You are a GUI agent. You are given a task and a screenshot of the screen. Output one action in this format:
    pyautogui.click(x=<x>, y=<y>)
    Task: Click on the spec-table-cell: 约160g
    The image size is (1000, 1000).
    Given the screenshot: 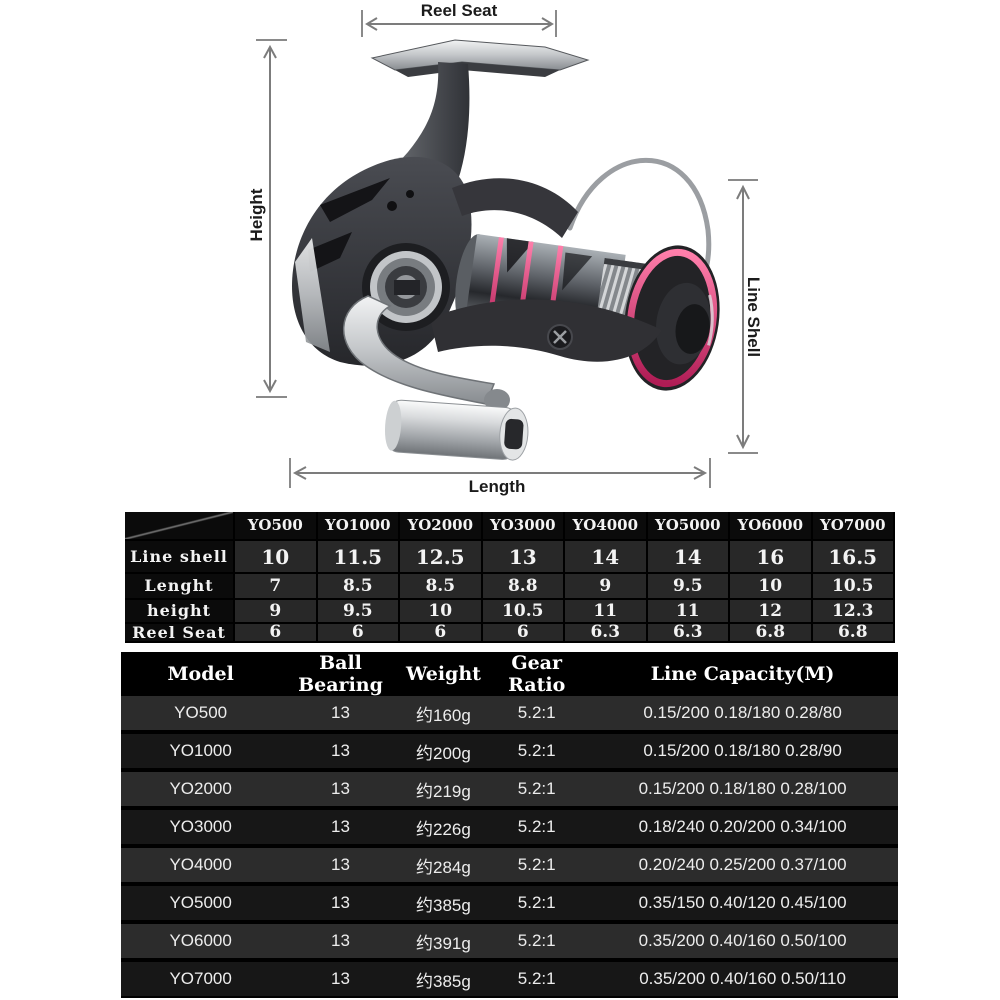 What is the action you would take?
    pyautogui.click(x=443, y=715)
    